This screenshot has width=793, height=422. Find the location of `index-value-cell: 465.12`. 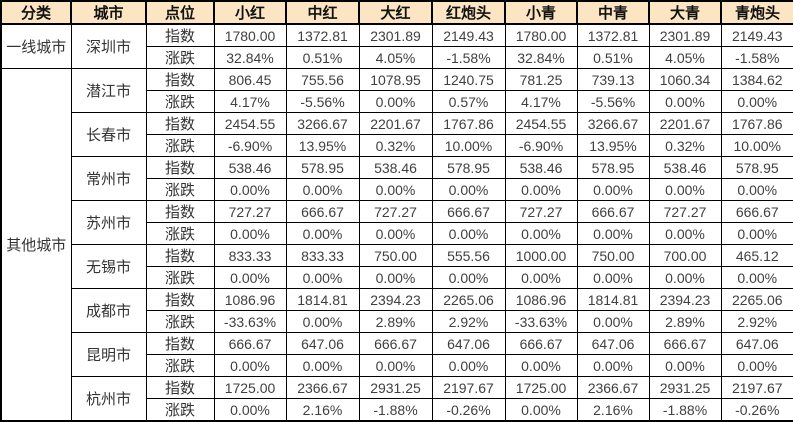

index-value-cell: 465.12 is located at coordinates (756, 255).